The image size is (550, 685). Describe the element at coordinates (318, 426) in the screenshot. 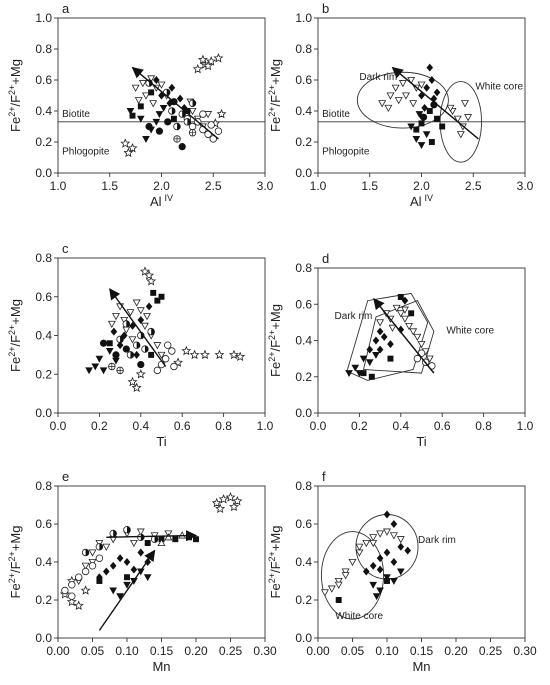

I see `x-tick-label: 0.0` at that location.